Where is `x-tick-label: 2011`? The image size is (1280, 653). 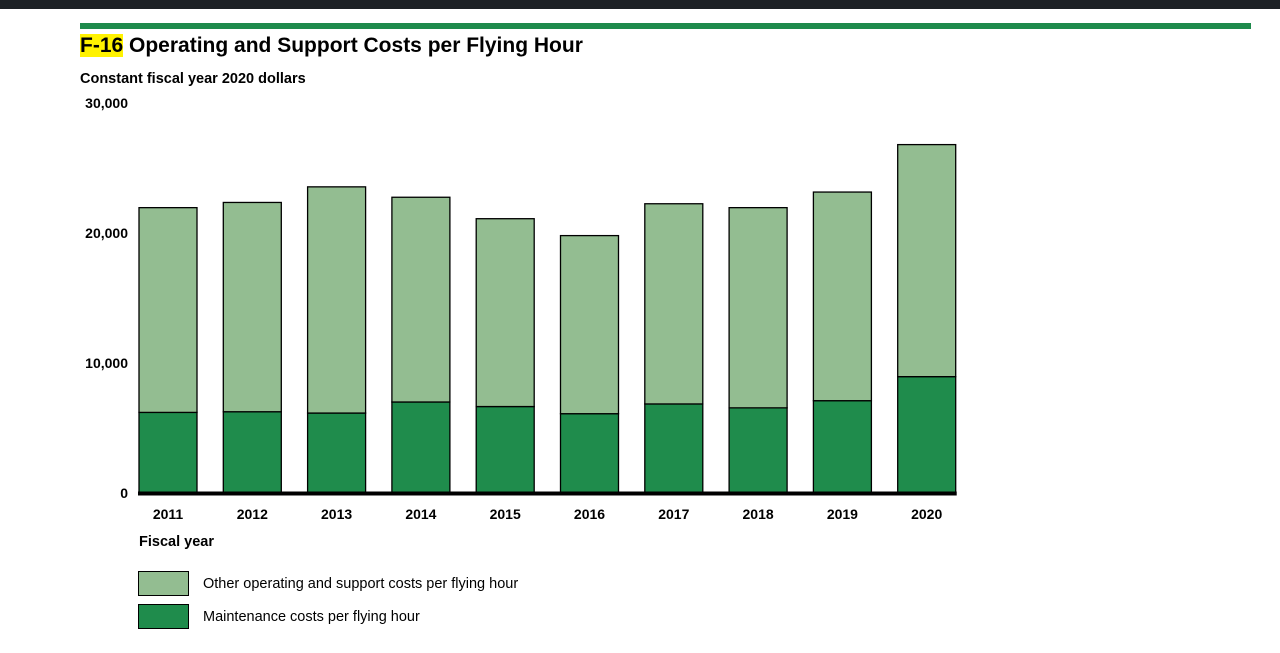
x-tick-label: 2011 is located at coordinates (168, 514).